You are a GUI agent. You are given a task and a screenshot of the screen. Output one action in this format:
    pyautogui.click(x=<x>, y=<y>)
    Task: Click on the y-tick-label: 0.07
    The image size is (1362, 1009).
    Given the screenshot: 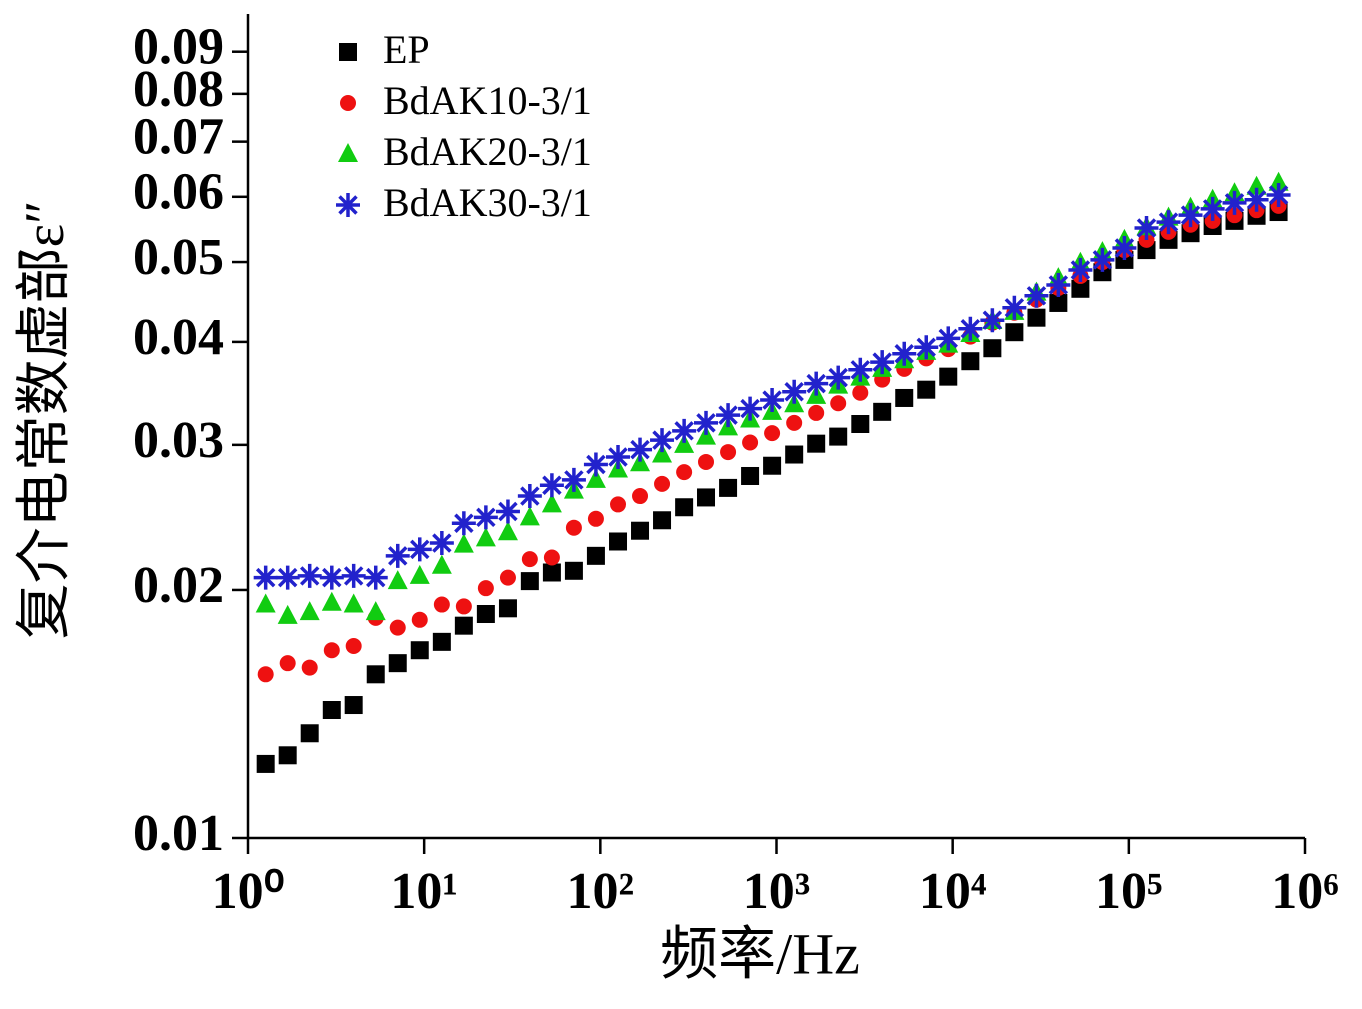 What is the action you would take?
    pyautogui.click(x=178, y=137)
    